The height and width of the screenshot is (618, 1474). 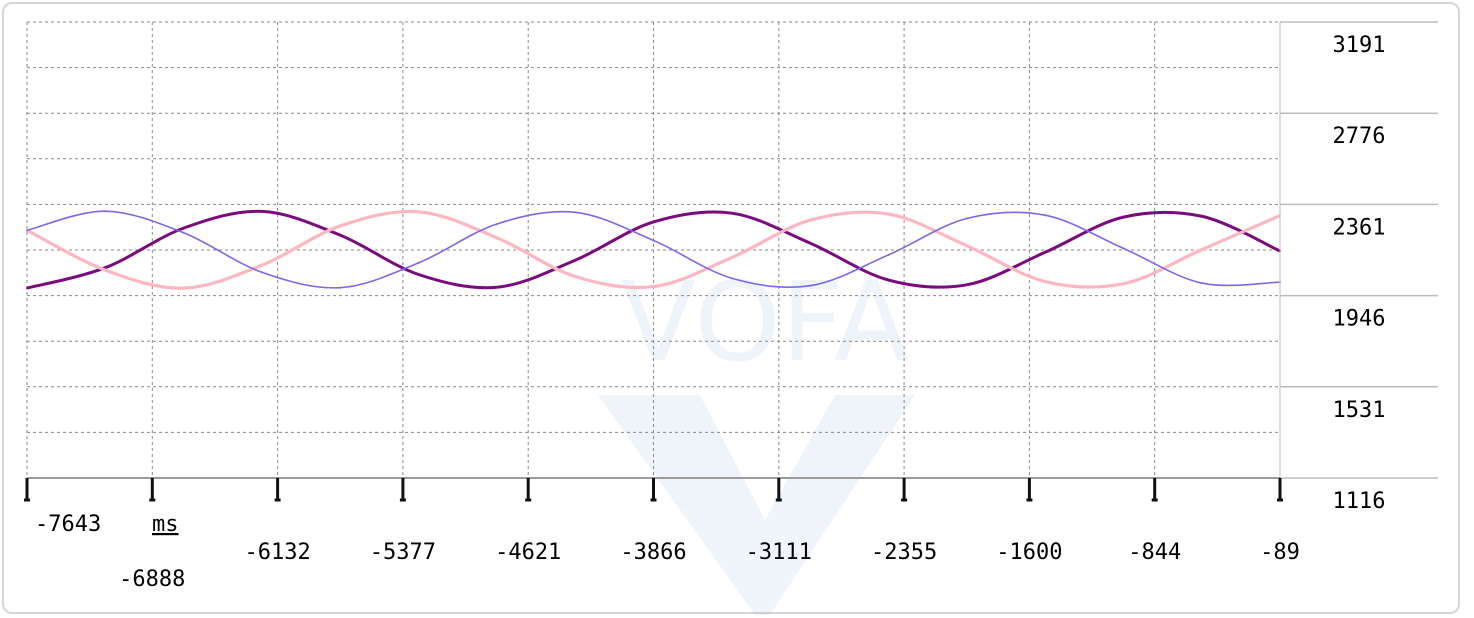 What do you see at coordinates (403, 552) in the screenshot?
I see `x-tick-label: -5377` at bounding box center [403, 552].